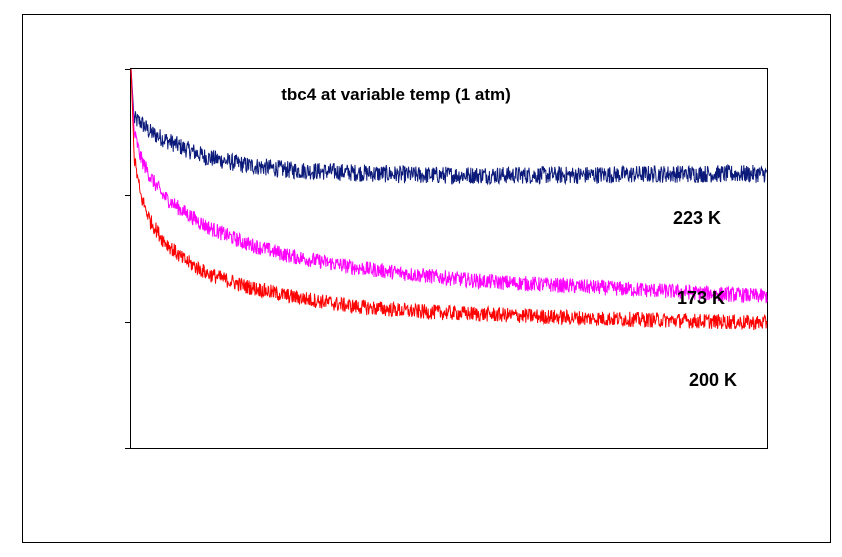 The height and width of the screenshot is (557, 842). I want to click on series-label-200k: 200 K, so click(713, 380).